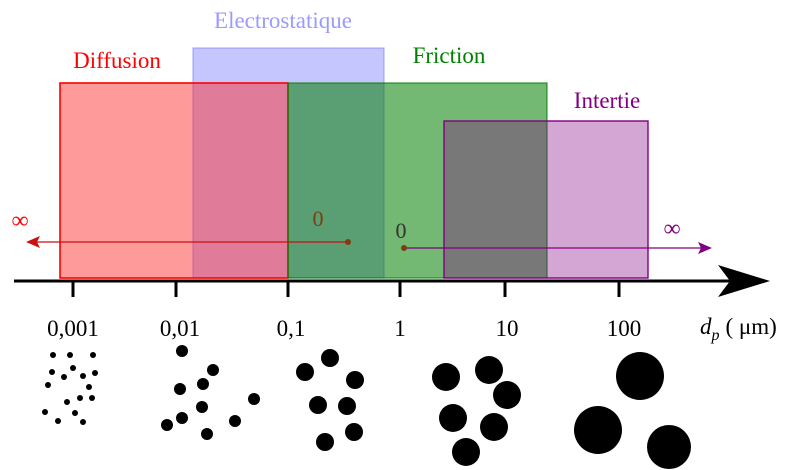 The width and height of the screenshot is (807, 470). What do you see at coordinates (283, 20) in the screenshot?
I see `electrostatique-label: Electrostatique` at bounding box center [283, 20].